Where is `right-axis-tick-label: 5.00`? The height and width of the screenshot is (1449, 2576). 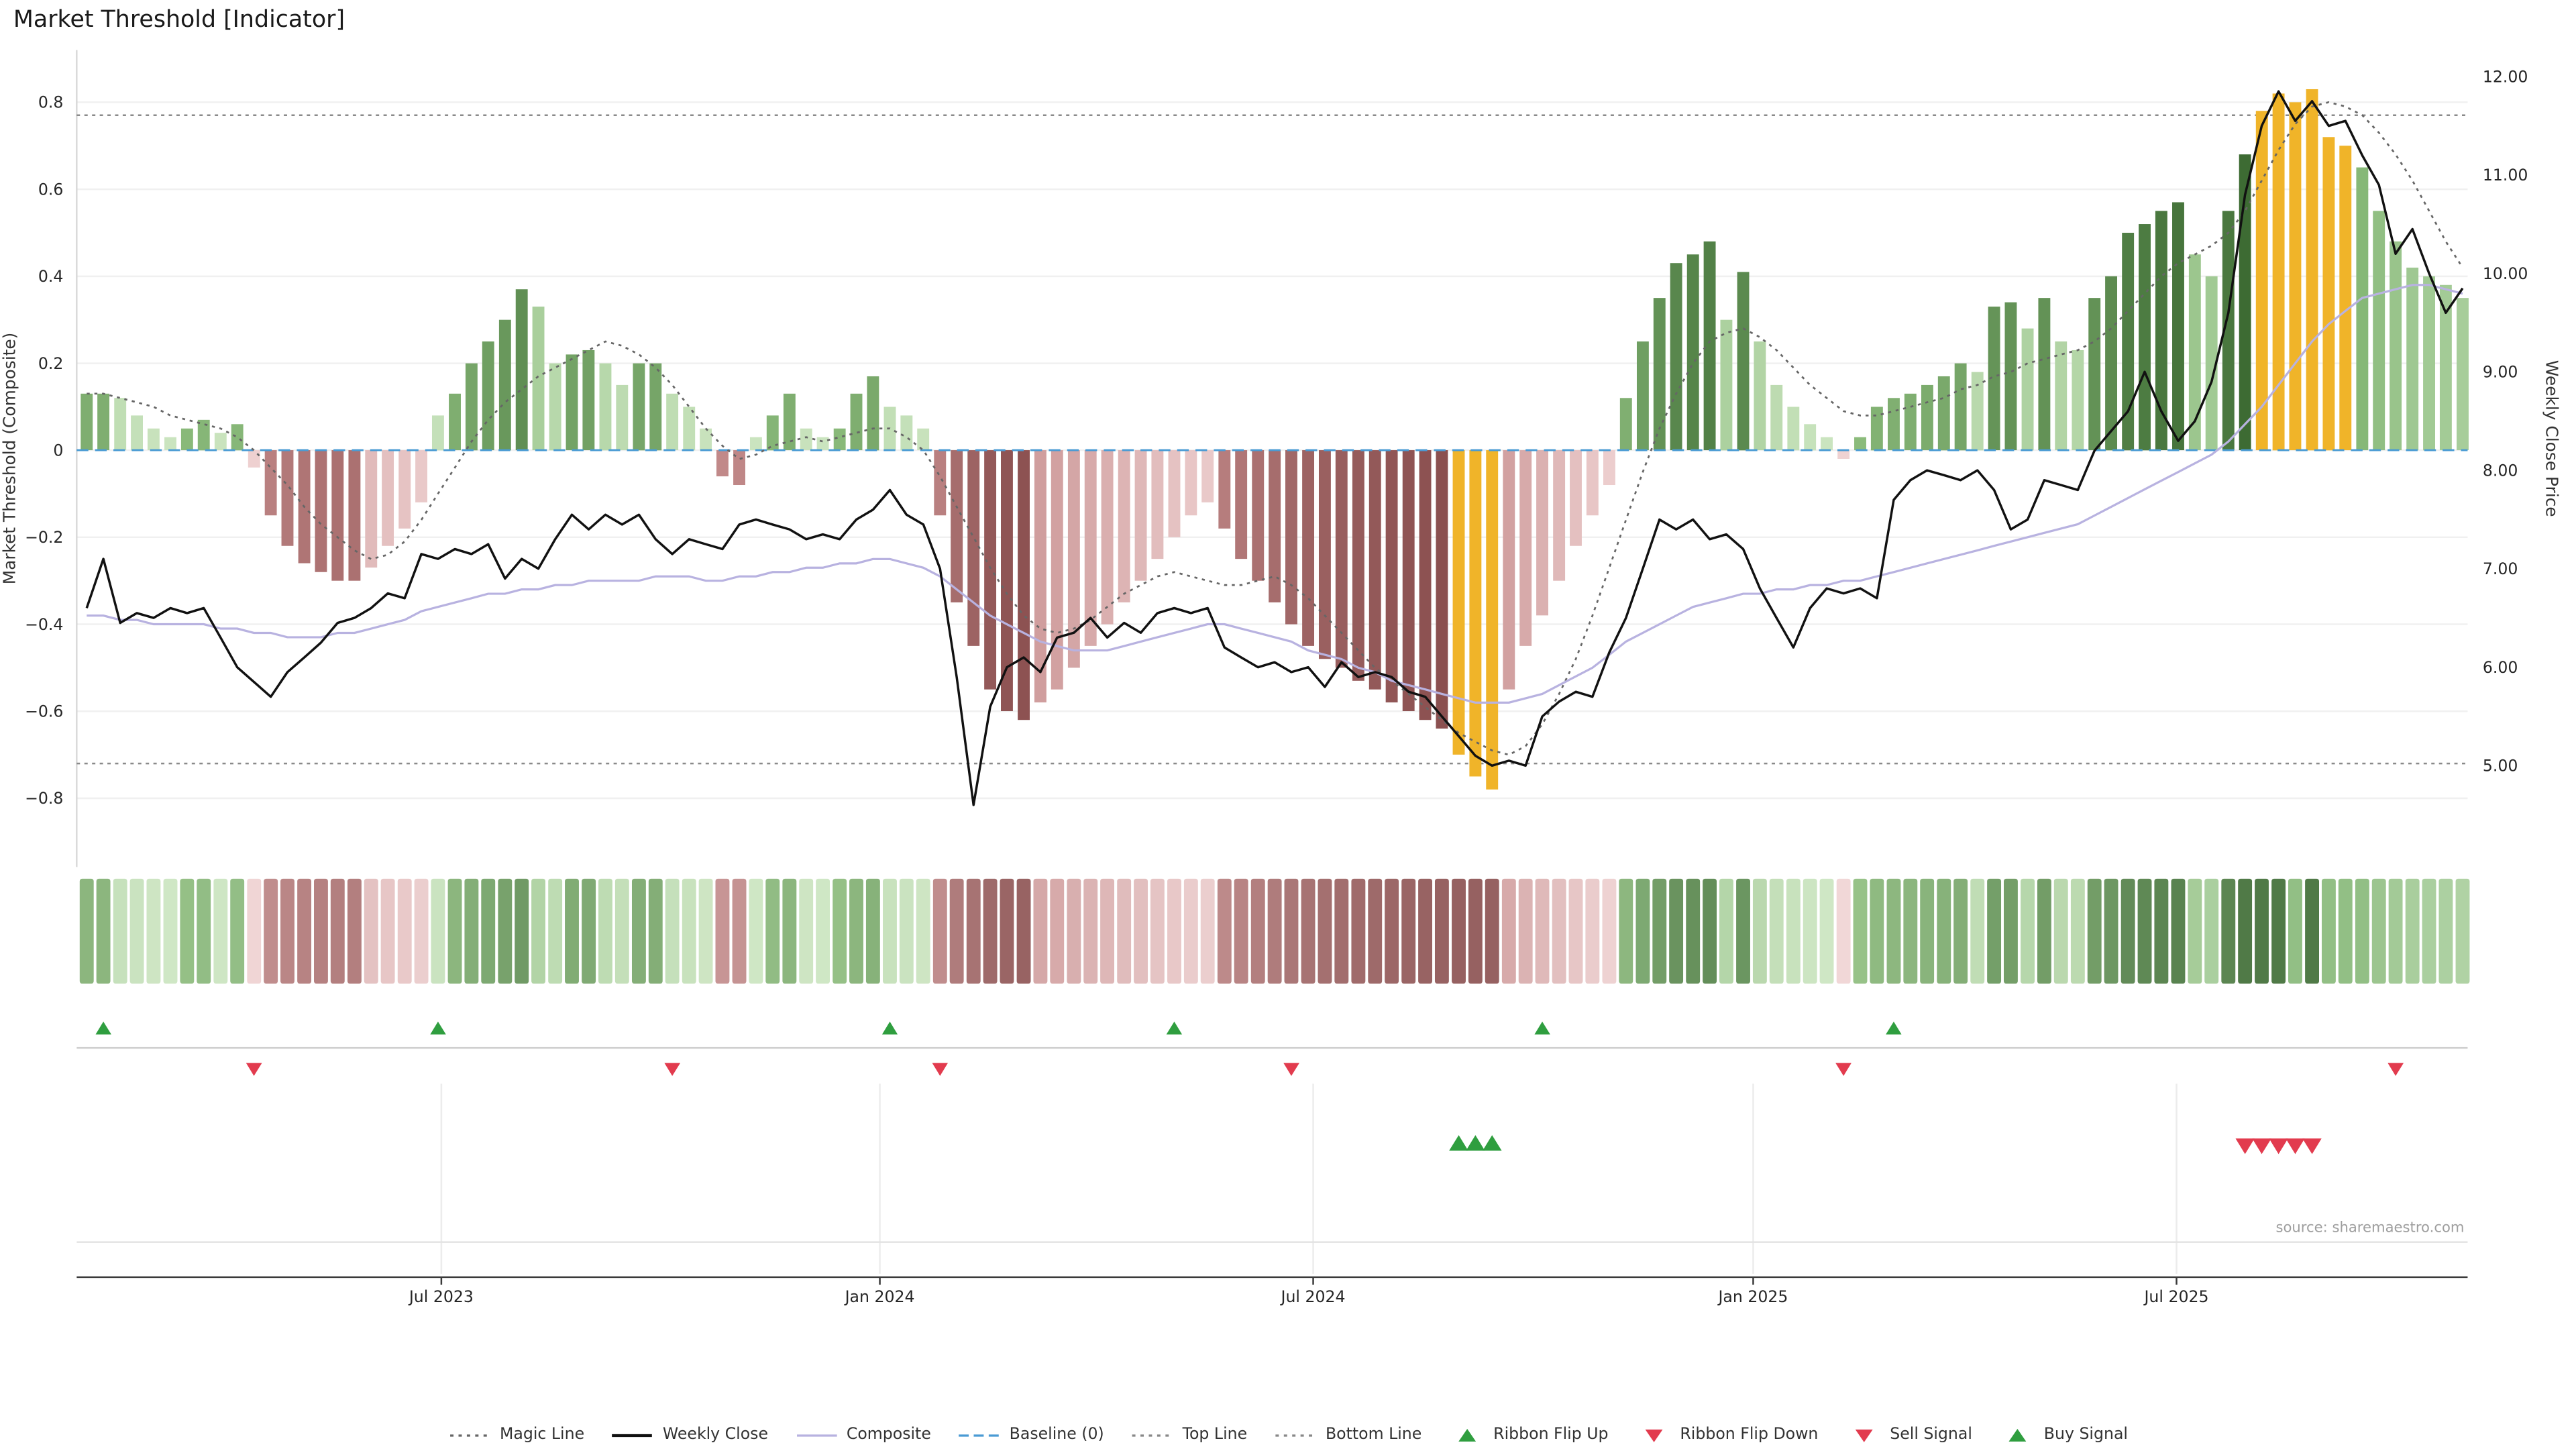
right-axis-tick-label: 5.00 is located at coordinates (2500, 766).